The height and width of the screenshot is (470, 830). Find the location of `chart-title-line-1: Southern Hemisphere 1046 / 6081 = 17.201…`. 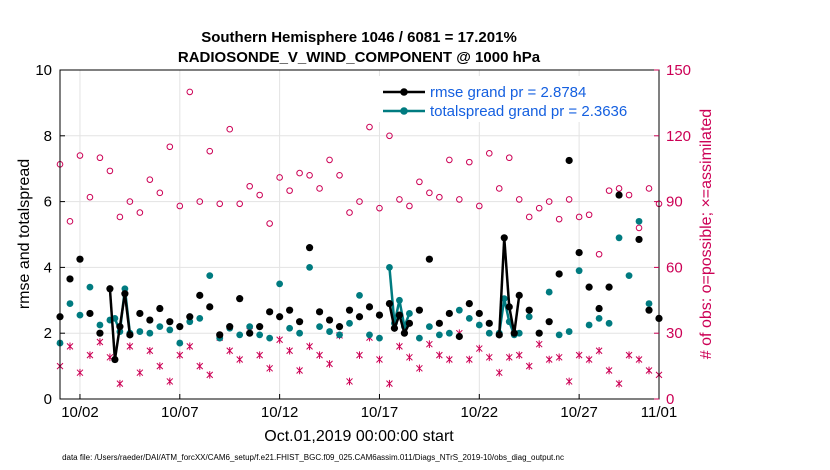

chart-title-line-1: Southern Hemisphere 1046 / 6081 = 17.201… is located at coordinates (359, 37).